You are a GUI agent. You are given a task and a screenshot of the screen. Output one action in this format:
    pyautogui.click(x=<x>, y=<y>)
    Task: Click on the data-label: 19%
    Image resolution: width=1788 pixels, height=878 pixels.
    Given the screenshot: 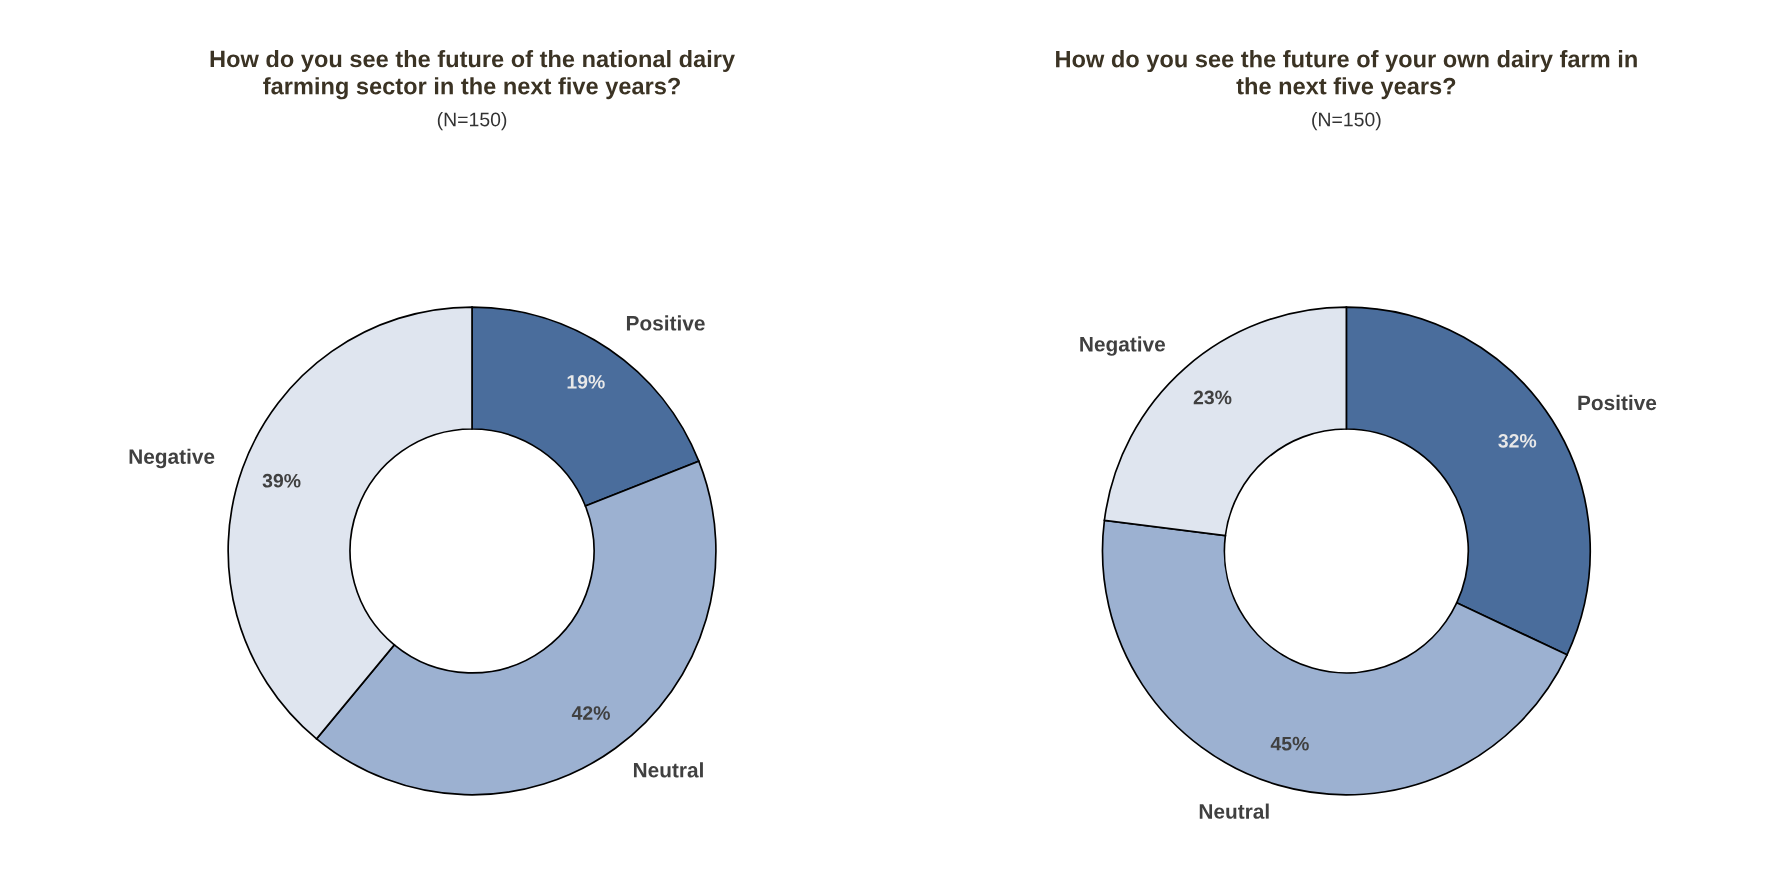 What is the action you would take?
    pyautogui.click(x=586, y=381)
    